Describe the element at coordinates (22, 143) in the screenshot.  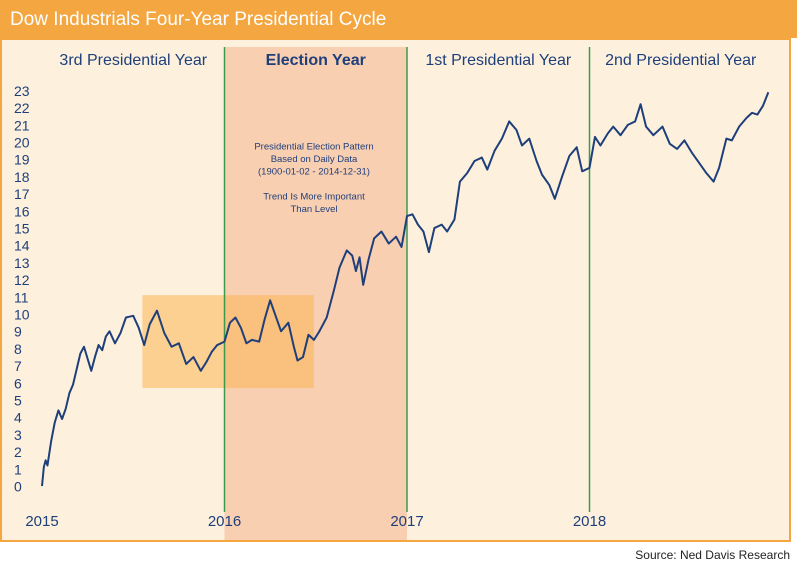
I see `y-tick-label: 20` at that location.